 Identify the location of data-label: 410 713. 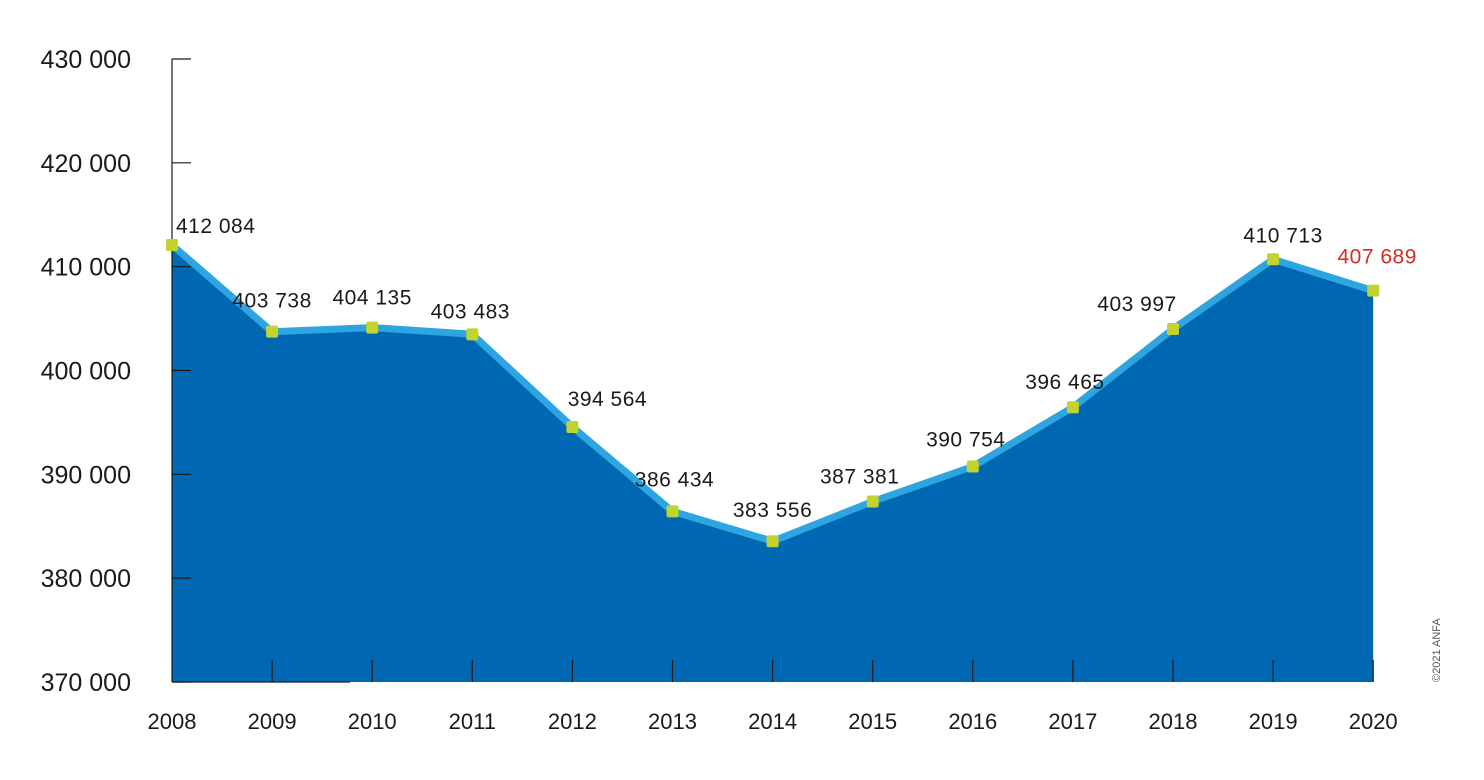
(1282, 235).